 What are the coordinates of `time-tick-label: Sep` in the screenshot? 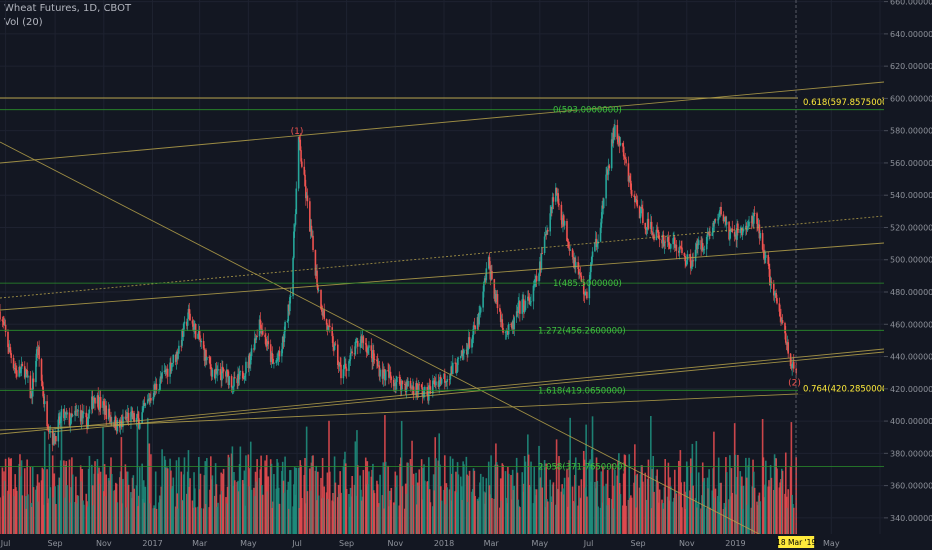 It's located at (55, 543).